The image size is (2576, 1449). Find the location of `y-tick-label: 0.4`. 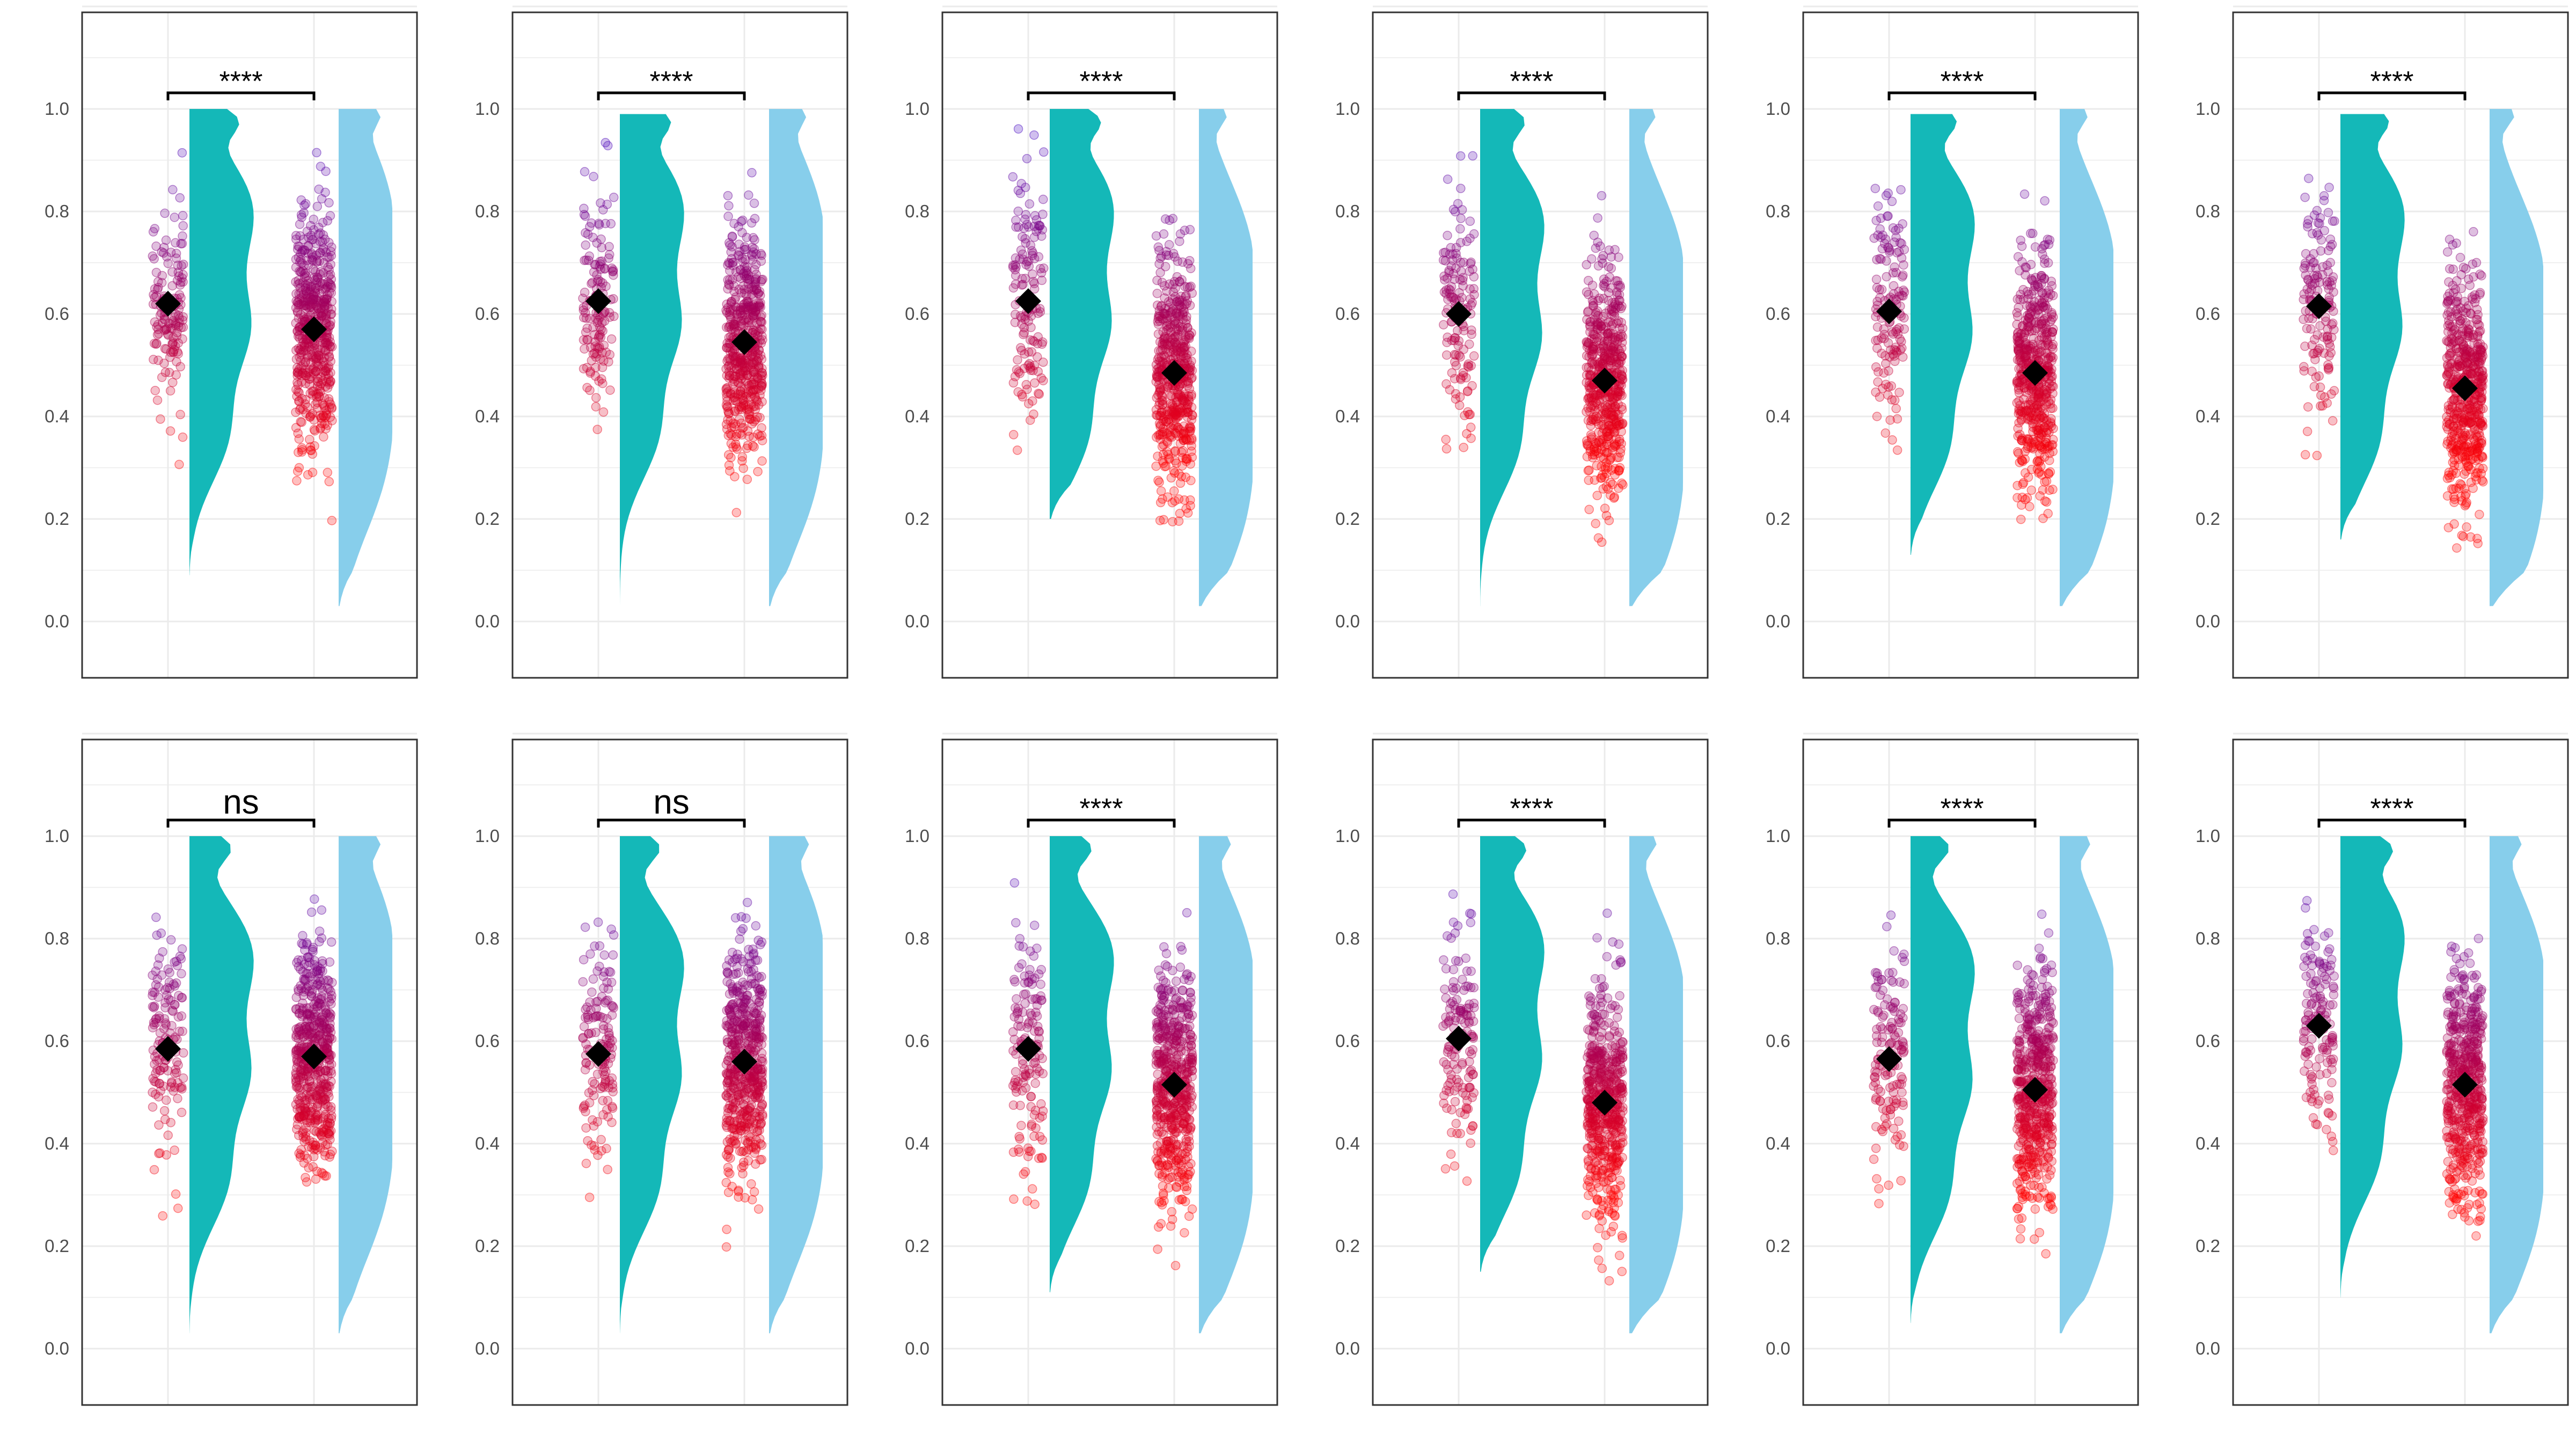

y-tick-label: 0.4 is located at coordinates (2208, 416).